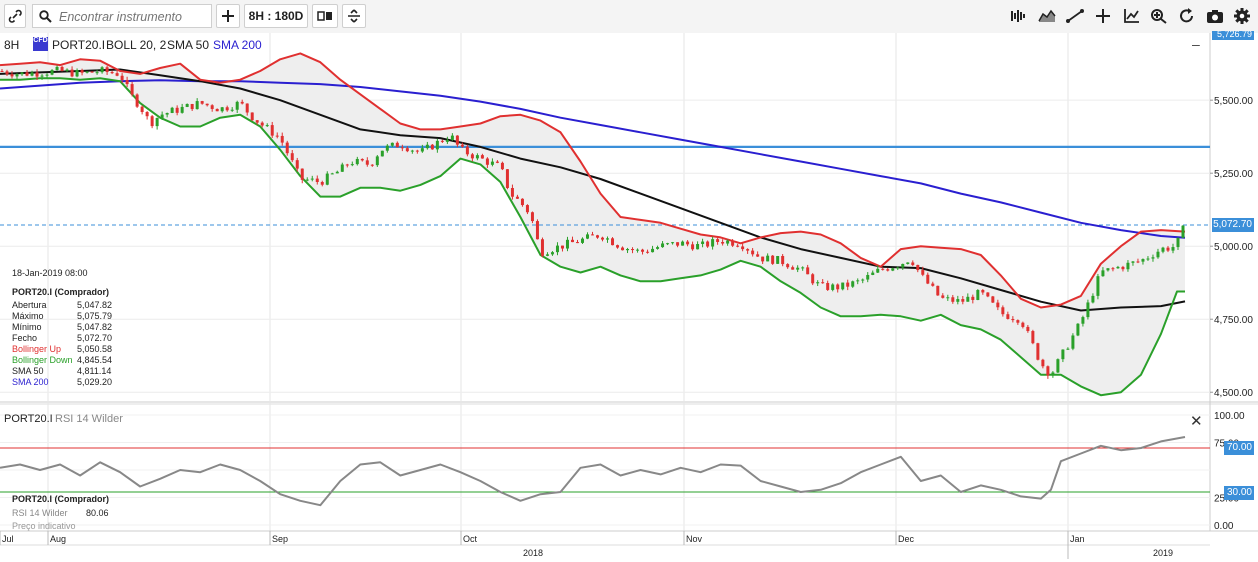  What do you see at coordinates (62, 382) in the screenshot?
I see `info-row: SMA 200 5,029.20` at bounding box center [62, 382].